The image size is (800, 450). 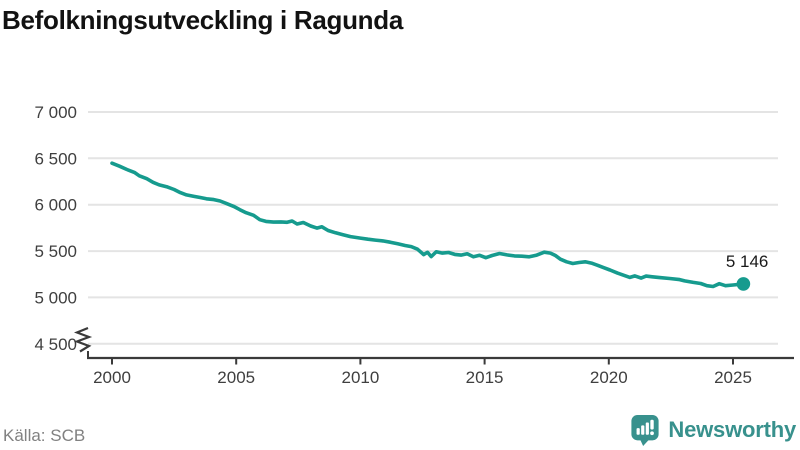 I want to click on newsworthy-logo-icon, so click(x=645, y=430).